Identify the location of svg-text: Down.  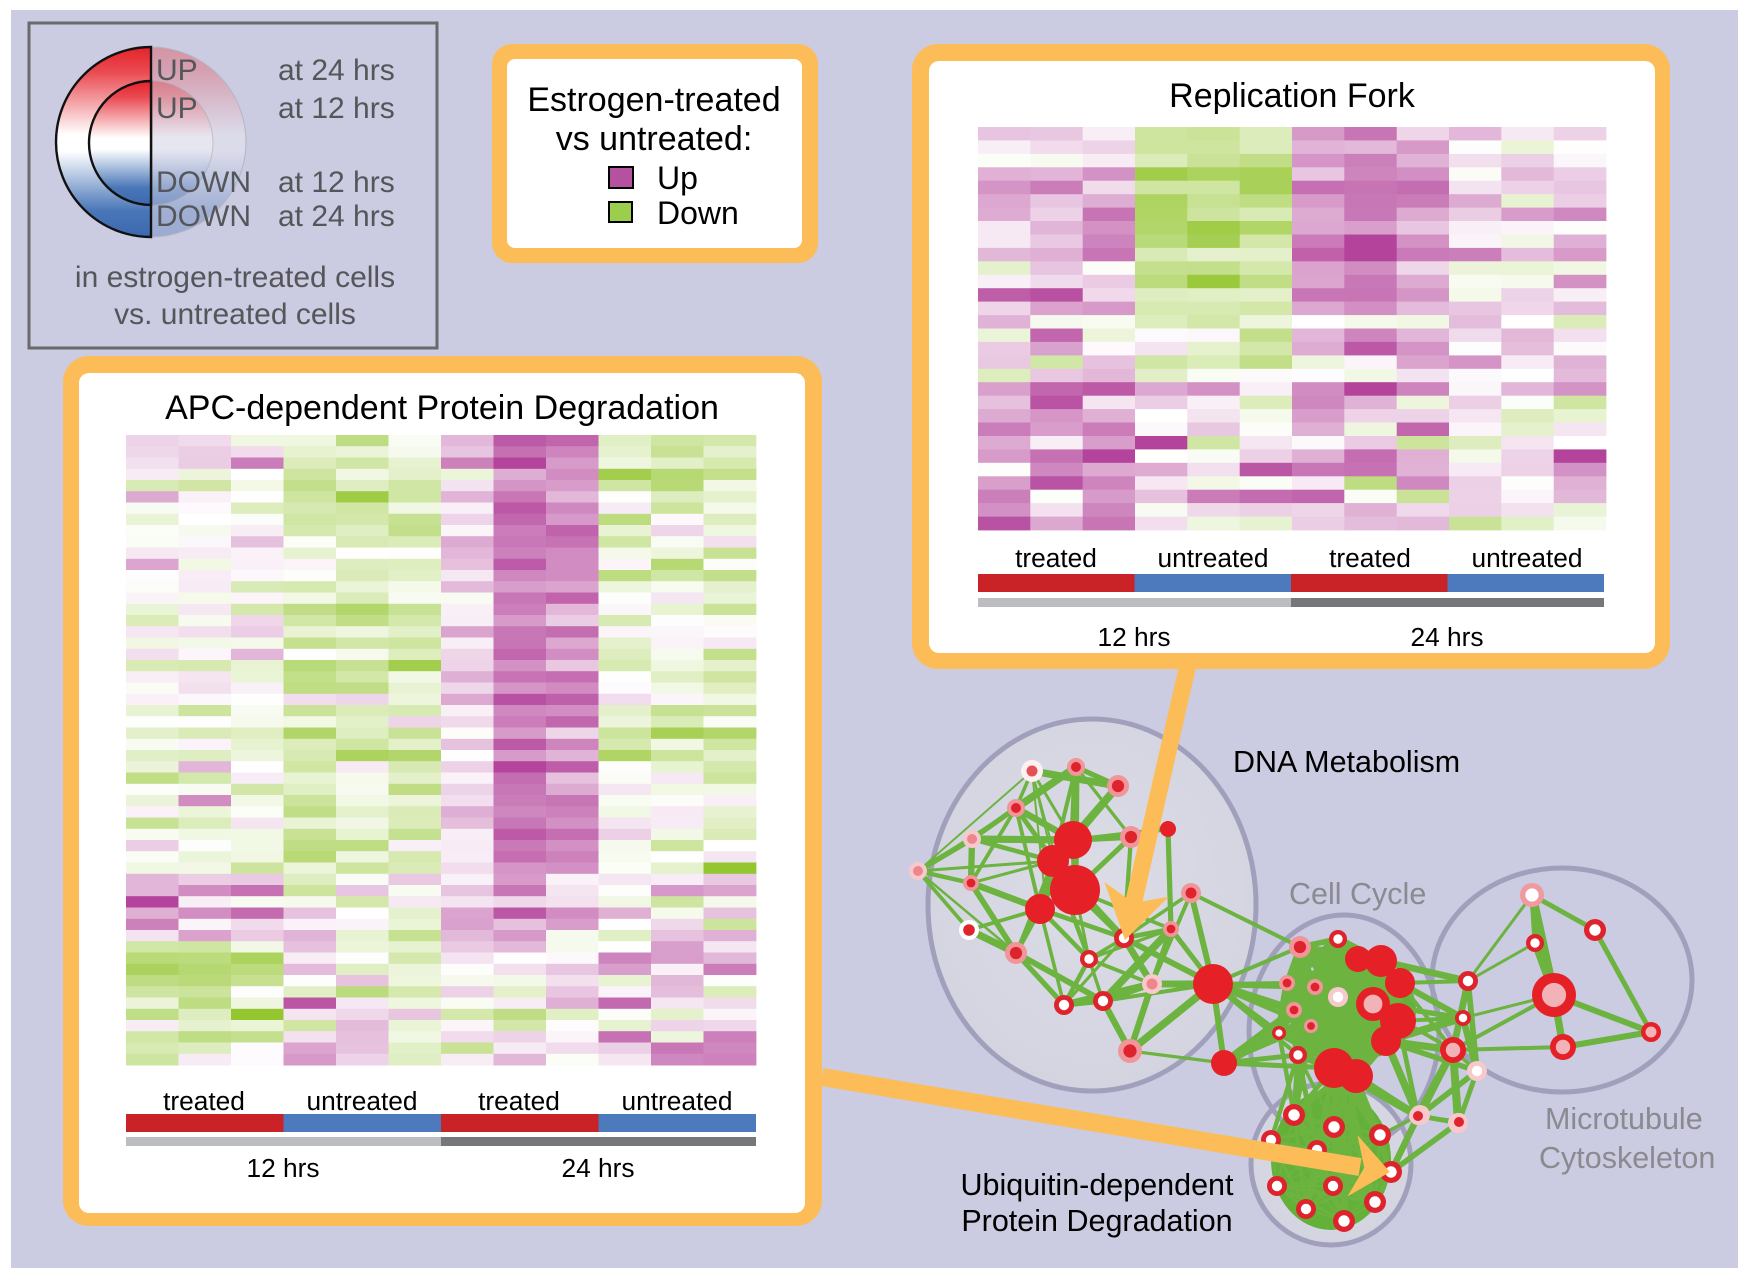
(698, 213).